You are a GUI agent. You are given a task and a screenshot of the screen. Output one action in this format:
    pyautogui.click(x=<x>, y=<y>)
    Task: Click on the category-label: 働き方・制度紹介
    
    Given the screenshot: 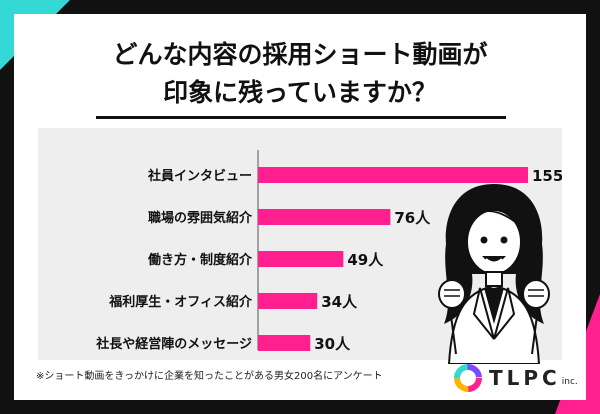 What is the action you would take?
    pyautogui.click(x=200, y=260)
    